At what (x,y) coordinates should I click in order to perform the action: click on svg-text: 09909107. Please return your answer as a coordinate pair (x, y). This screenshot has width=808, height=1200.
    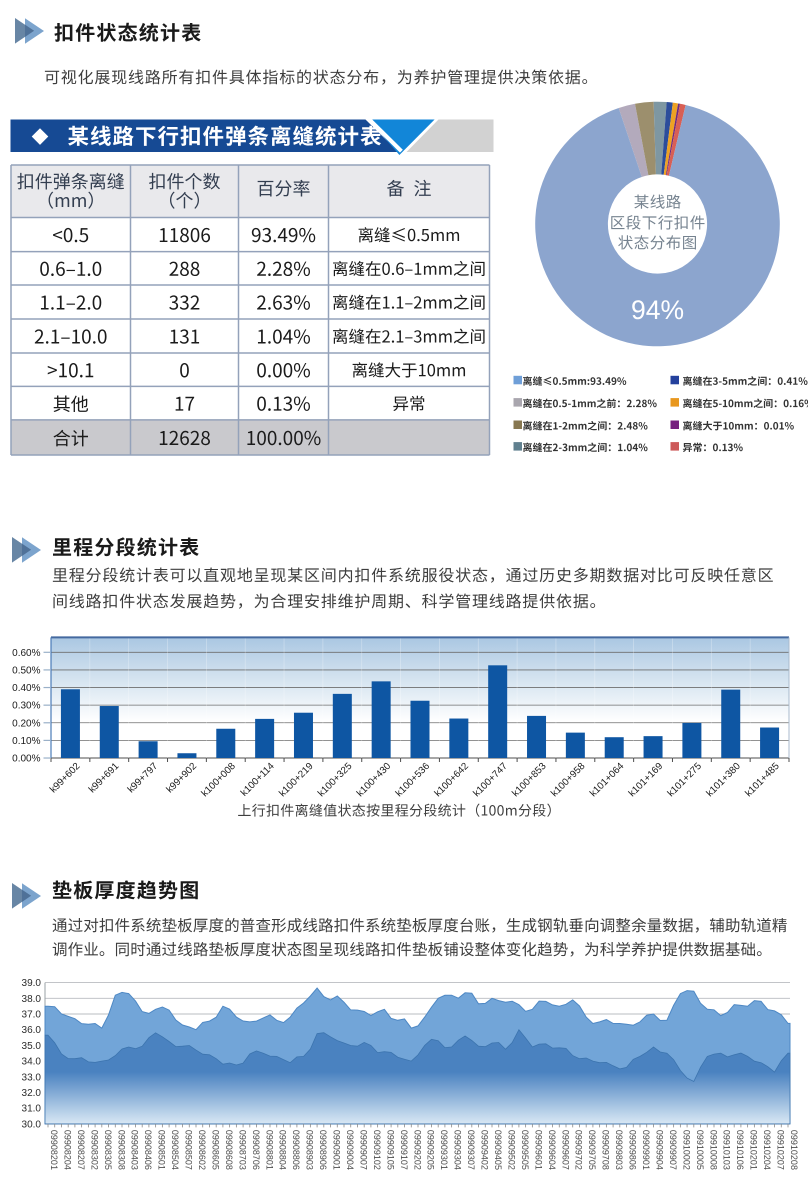
    Looking at the image, I should click on (404, 1150).